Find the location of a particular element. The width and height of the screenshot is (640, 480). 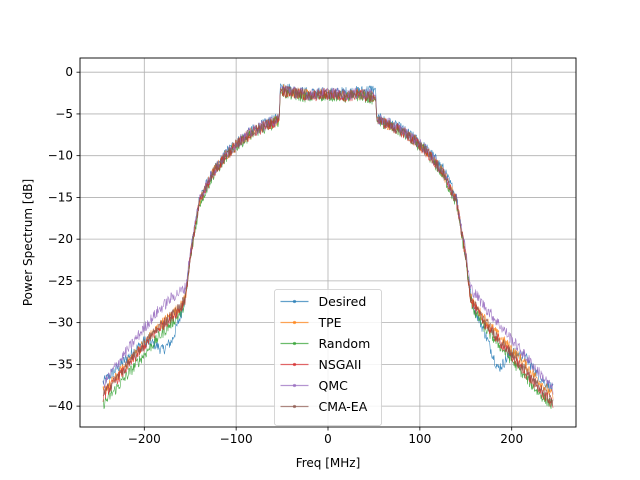

y-tick-label: −25 is located at coordinates (60, 281).